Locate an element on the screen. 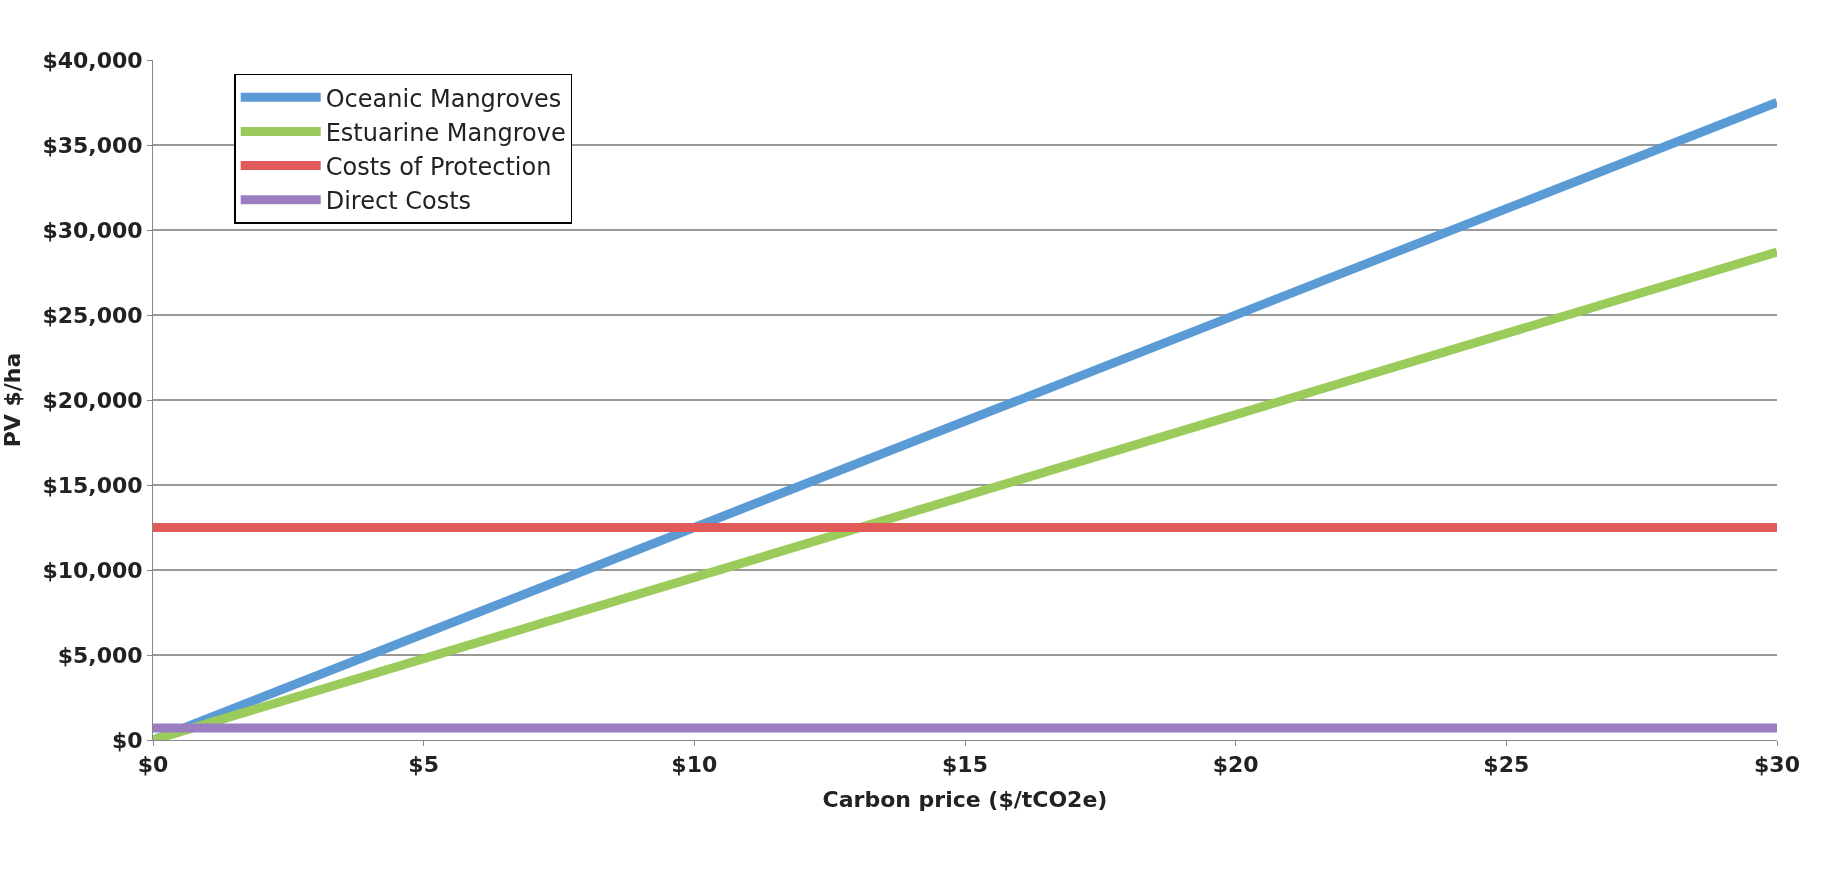  legend-label: Costs of Protection is located at coordinates (438, 166).